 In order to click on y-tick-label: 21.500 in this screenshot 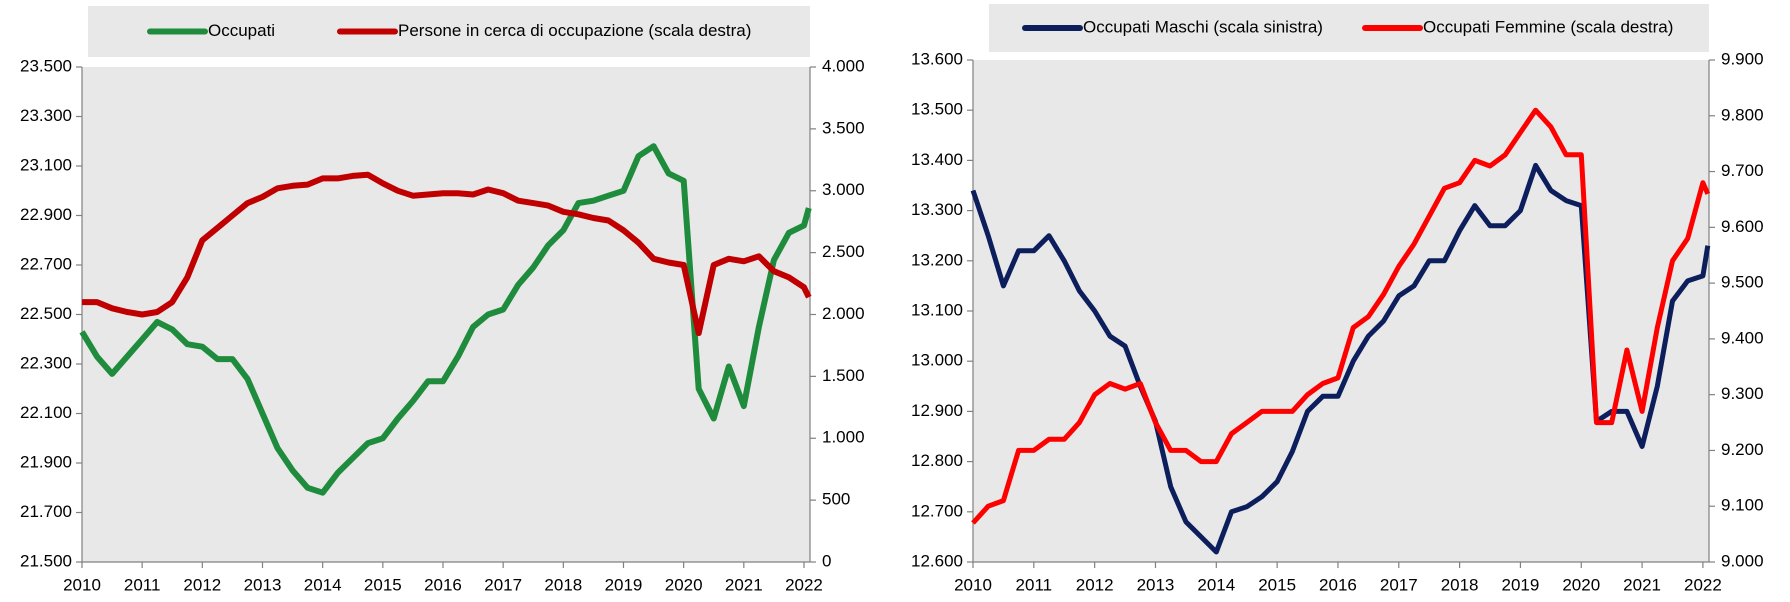, I will do `click(46, 560)`.